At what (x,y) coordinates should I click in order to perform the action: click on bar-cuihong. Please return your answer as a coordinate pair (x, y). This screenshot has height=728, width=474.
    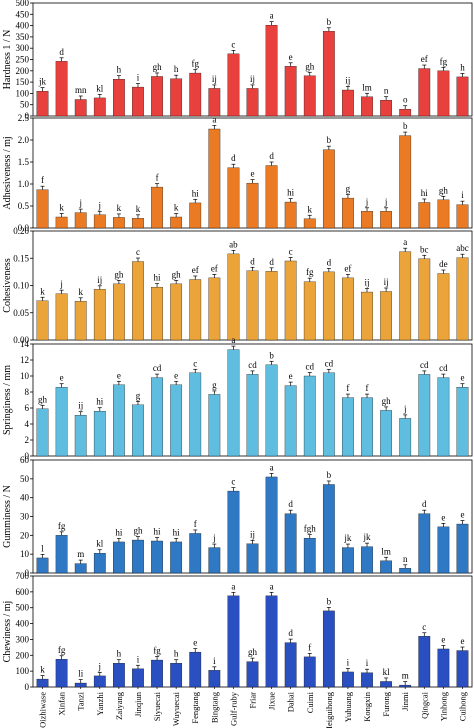
    Looking at the image, I should click on (462, 422).